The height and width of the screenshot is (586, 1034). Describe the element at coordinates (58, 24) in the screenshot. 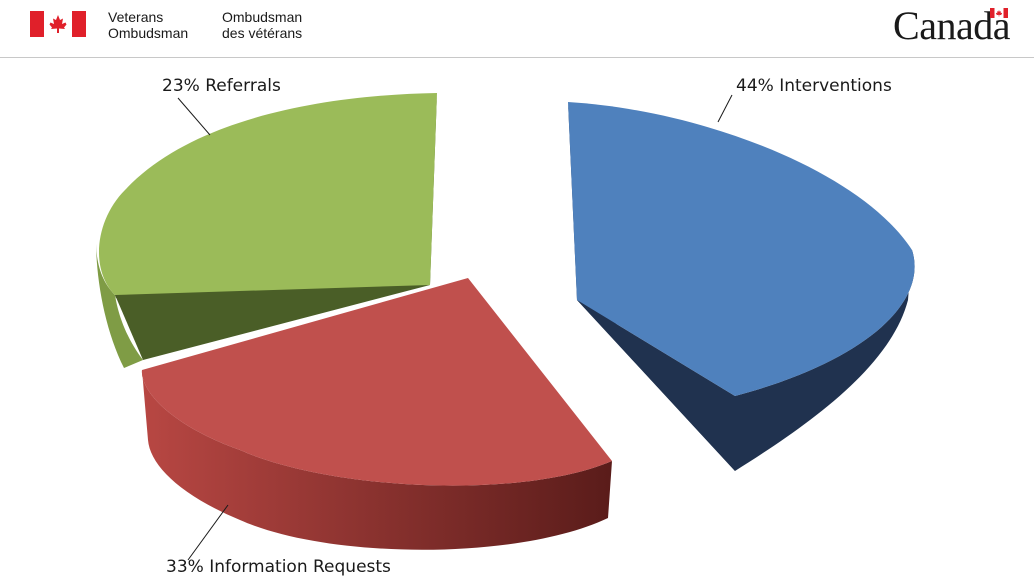

I see `canada-flag-icon` at that location.